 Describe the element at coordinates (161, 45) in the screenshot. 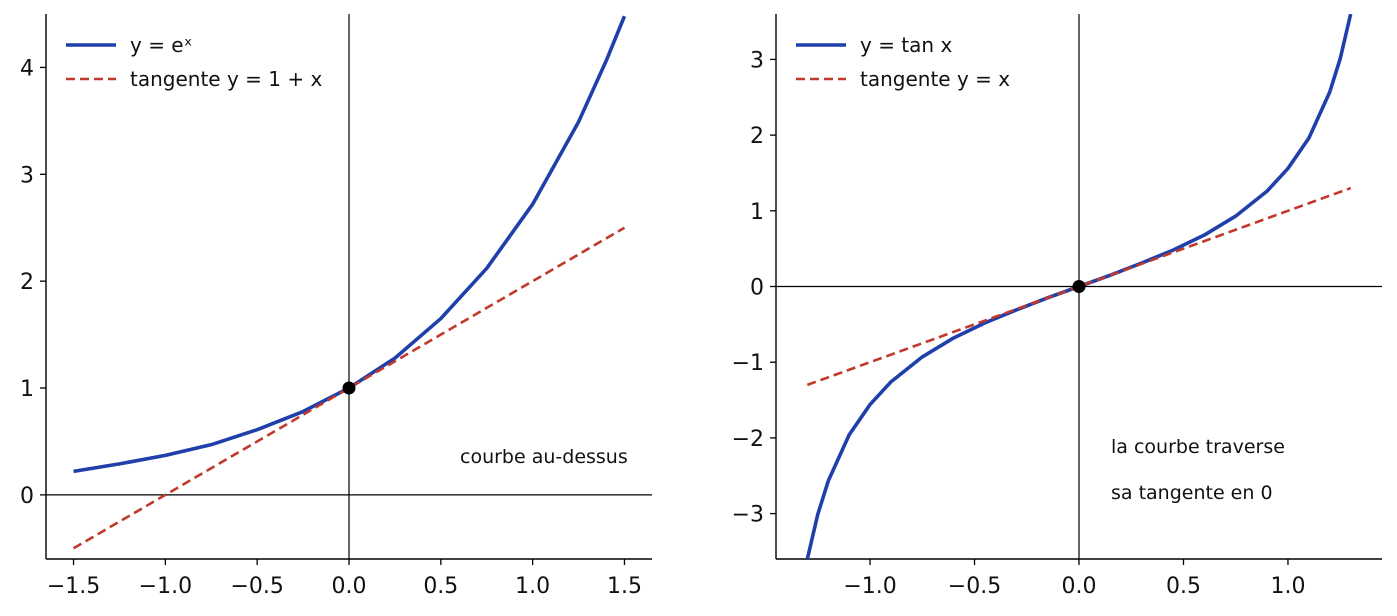

I see `legend-label: y = eˣ` at that location.